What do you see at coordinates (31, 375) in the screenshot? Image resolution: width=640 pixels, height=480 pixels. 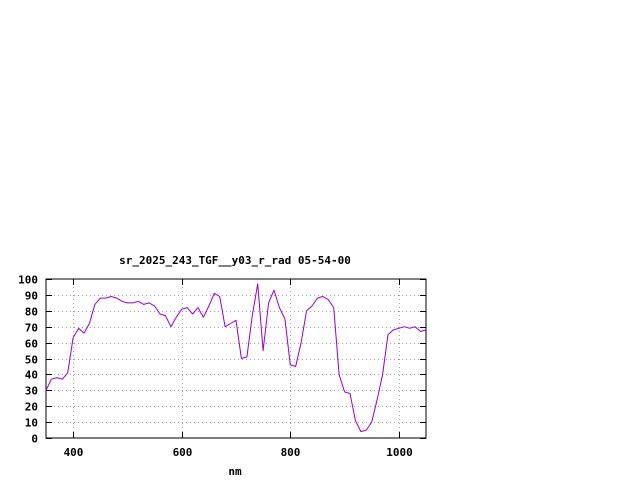 I see `y-tick-label: 40` at bounding box center [31, 375].